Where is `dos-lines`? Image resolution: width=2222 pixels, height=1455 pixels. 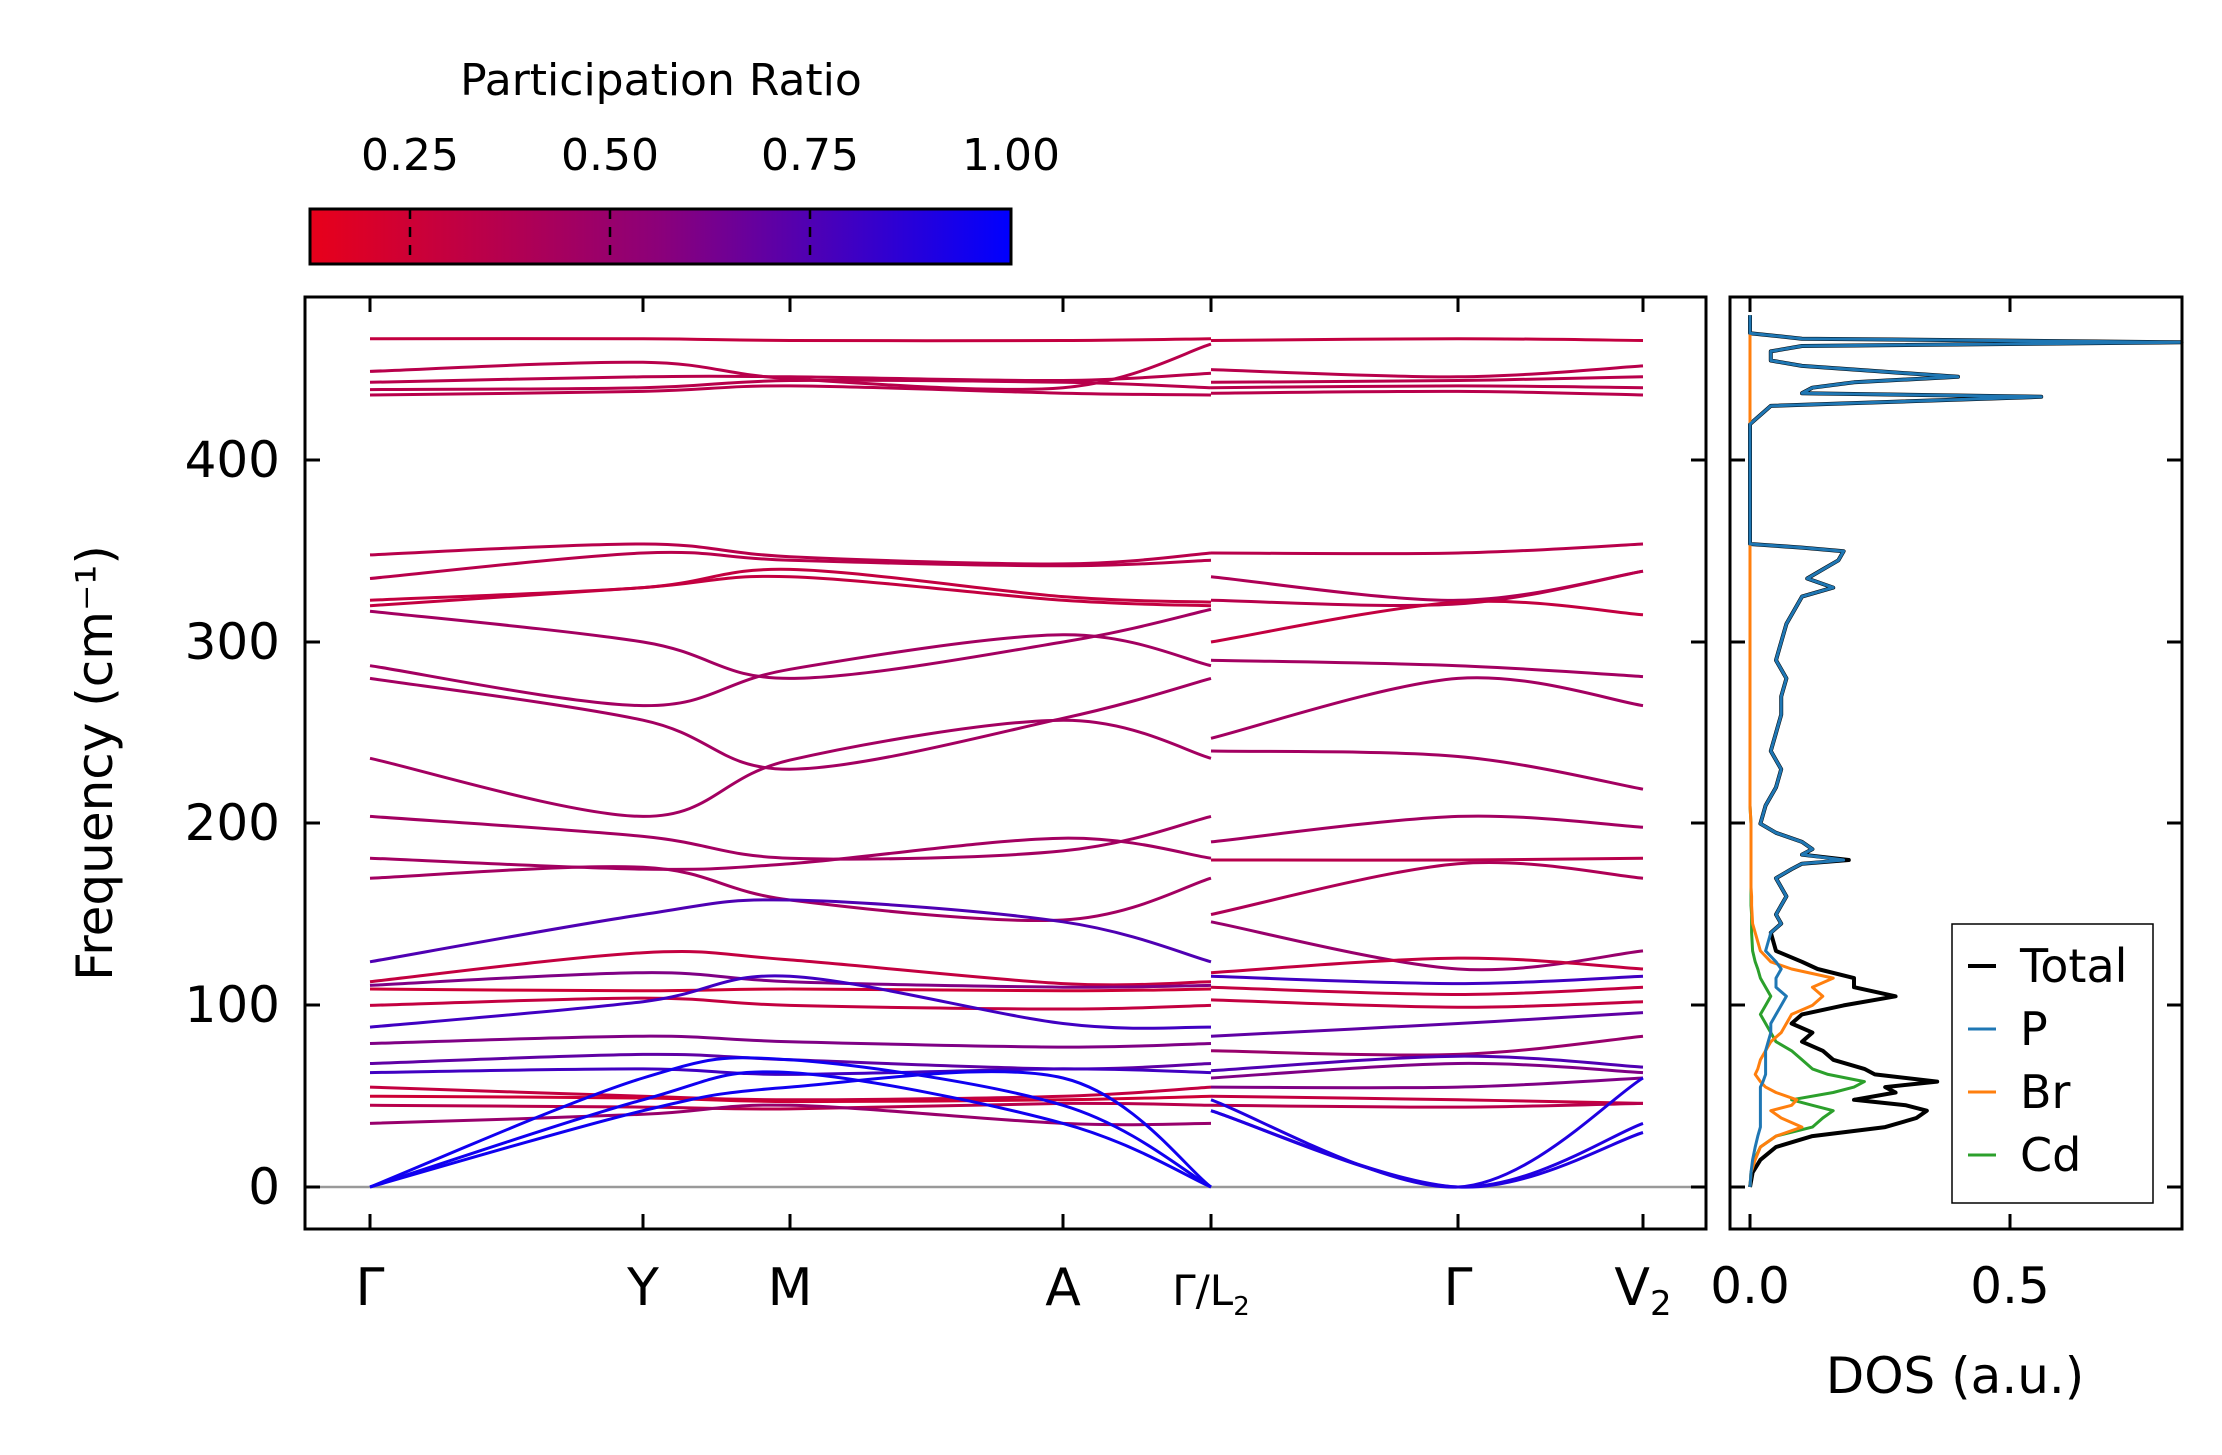 dos-lines is located at coordinates (1966, 751).